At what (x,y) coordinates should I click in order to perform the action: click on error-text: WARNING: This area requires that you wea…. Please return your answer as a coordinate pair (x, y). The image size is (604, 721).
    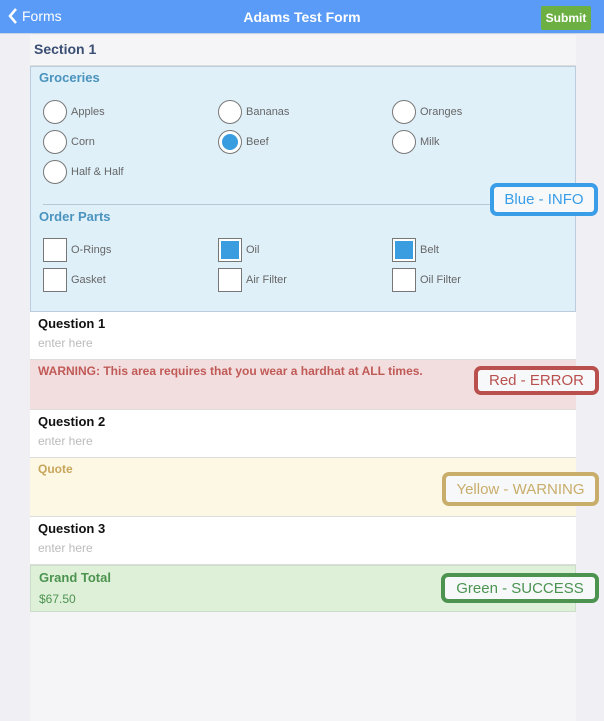
    Looking at the image, I should click on (230, 371).